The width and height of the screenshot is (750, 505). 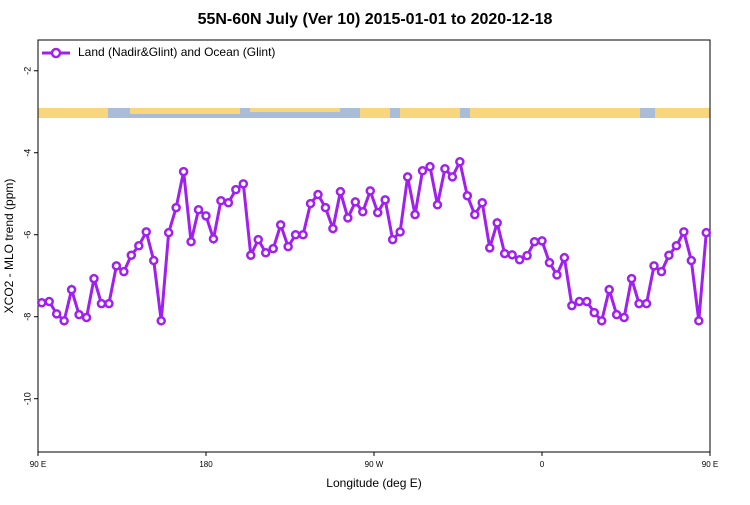 What do you see at coordinates (9, 246) in the screenshot?
I see `y-axis-title: XCO2 - MLO trend (ppm)` at bounding box center [9, 246].